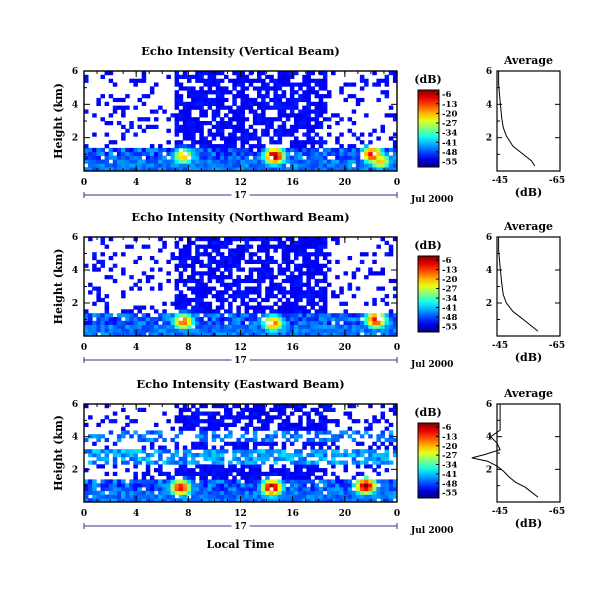 The width and height of the screenshot is (614, 598). What do you see at coordinates (240, 348) in the screenshot?
I see `x-tick-label: 12` at bounding box center [240, 348].